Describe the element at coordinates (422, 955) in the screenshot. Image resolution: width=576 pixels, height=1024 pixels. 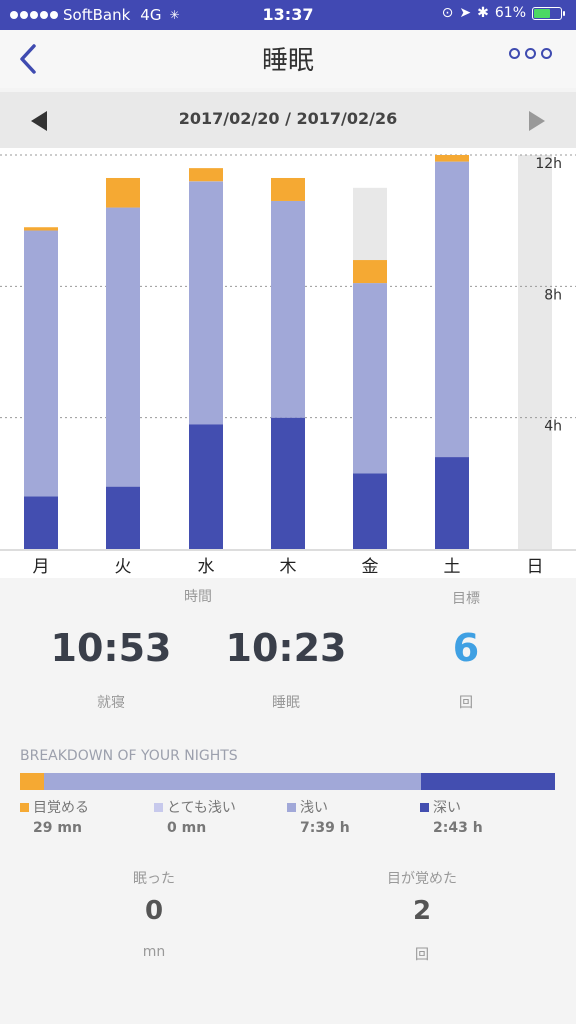
I see `woke-up-unit: 回` at that location.